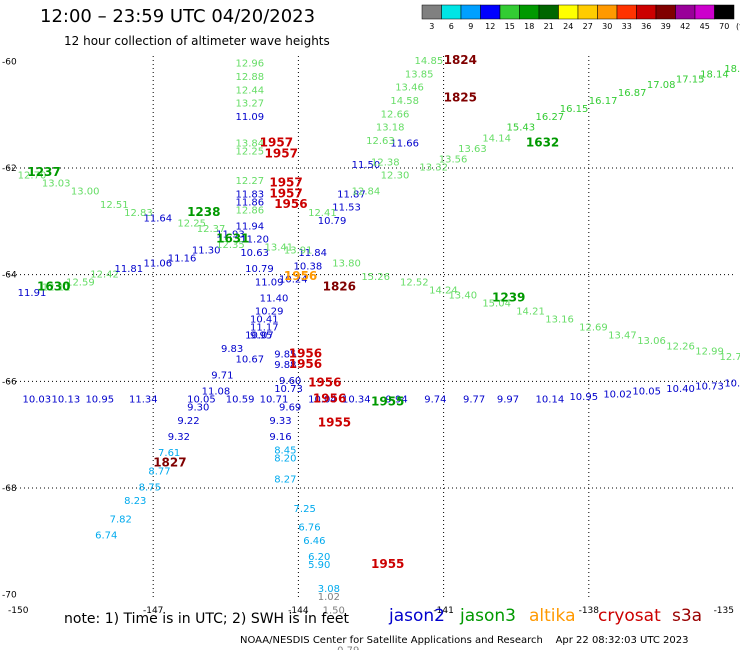 This screenshot has width=740, height=650. What do you see at coordinates (334, 610) in the screenshot?
I see `wave-height-value: 1.50` at bounding box center [334, 610].